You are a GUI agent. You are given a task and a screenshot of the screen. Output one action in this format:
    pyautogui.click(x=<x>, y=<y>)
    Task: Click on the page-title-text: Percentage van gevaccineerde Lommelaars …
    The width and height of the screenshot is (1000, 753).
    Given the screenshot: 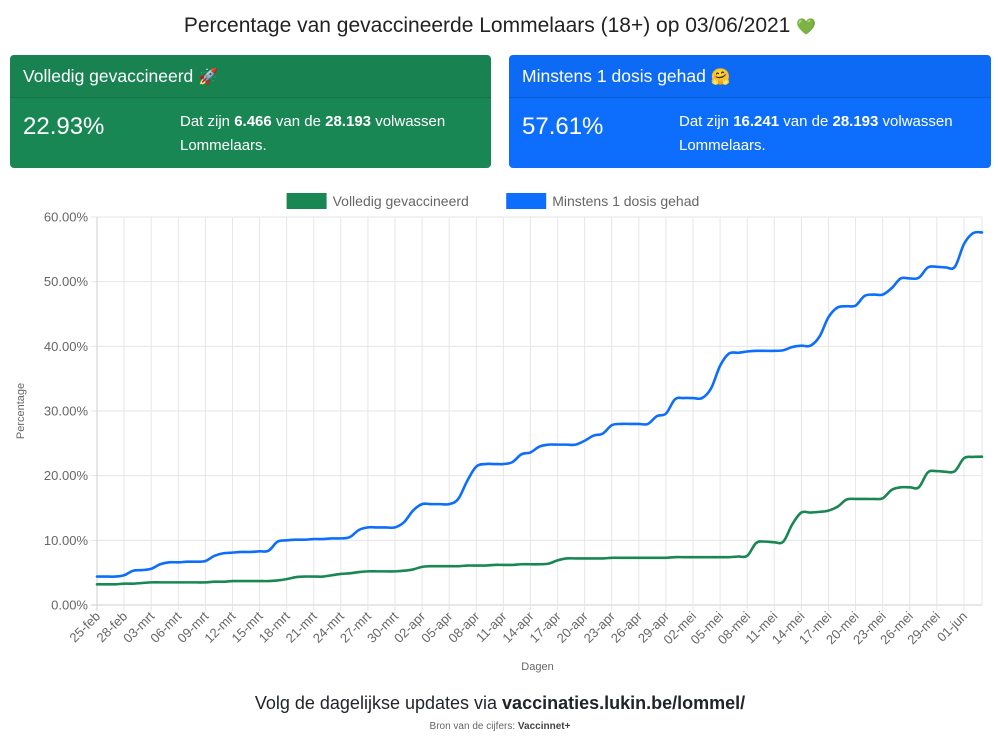 What is the action you would take?
    pyautogui.click(x=487, y=25)
    